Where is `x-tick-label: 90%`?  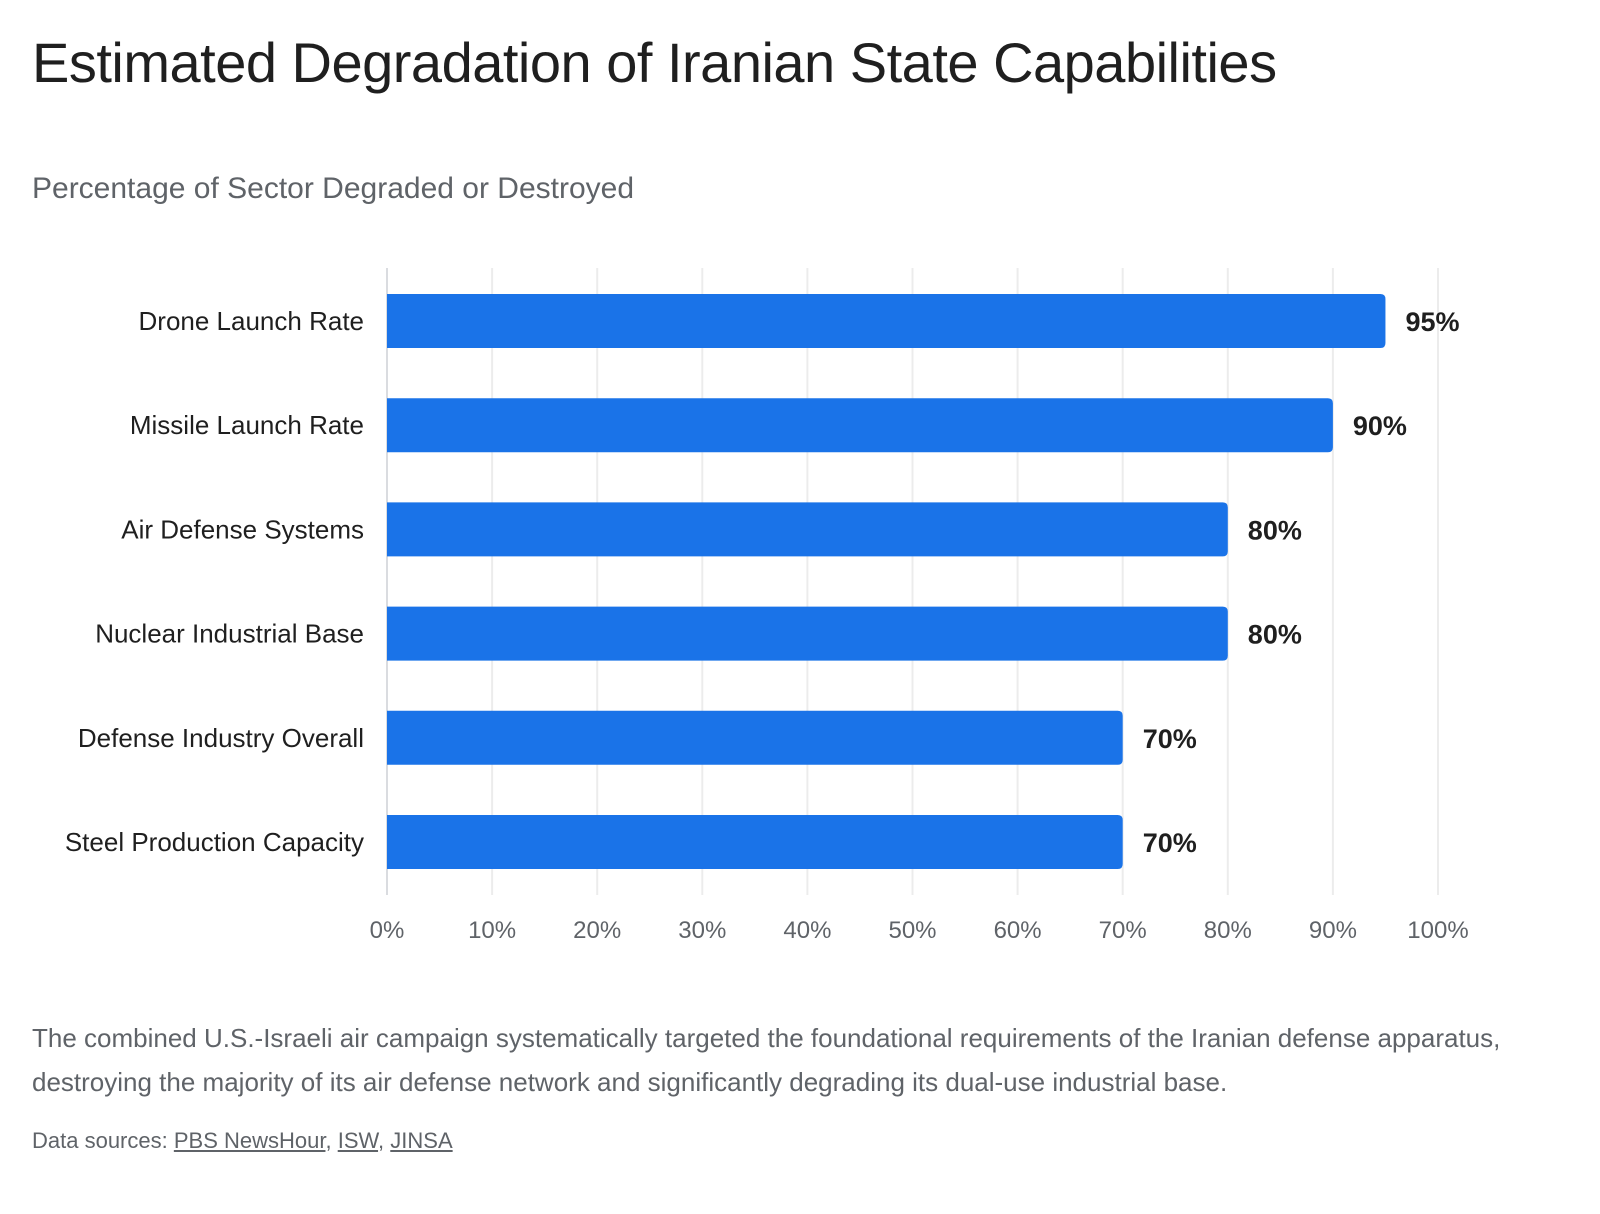
x-tick-label: 90% is located at coordinates (1333, 930).